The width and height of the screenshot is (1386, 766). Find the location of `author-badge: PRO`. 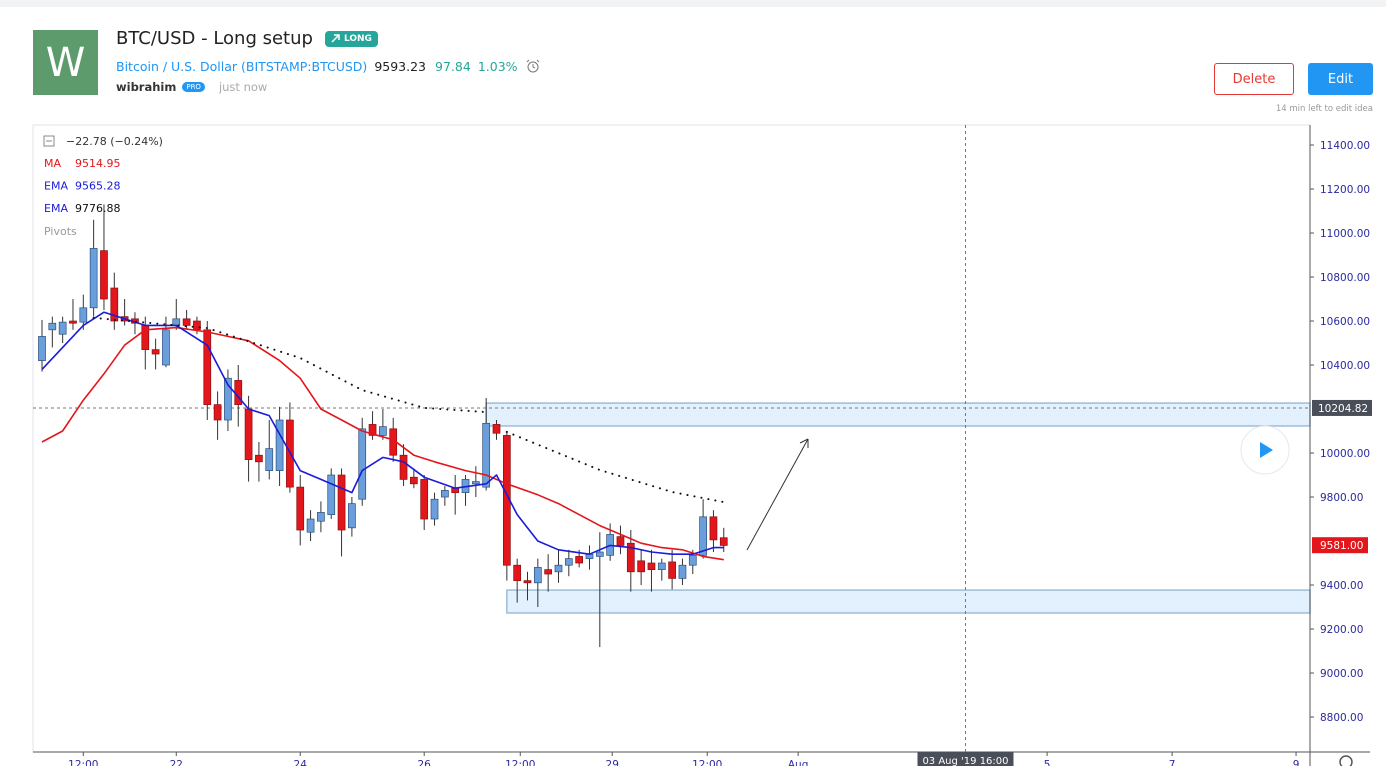

author-badge: PRO is located at coordinates (193, 87).